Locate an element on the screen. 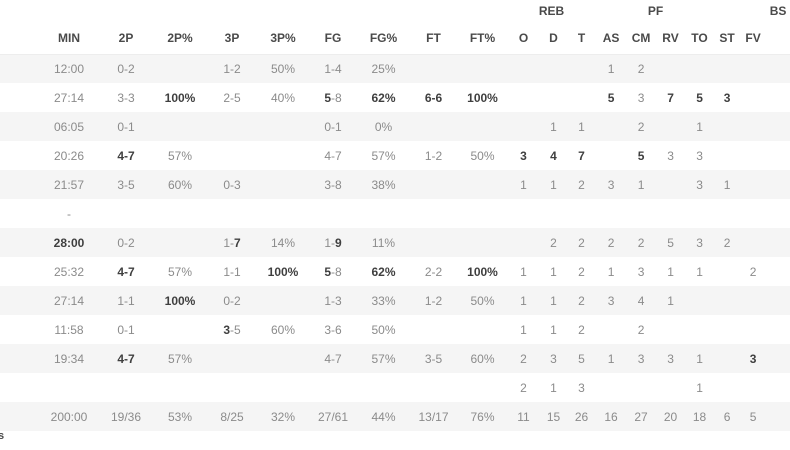  cell-fg: 5-8 is located at coordinates (333, 97).